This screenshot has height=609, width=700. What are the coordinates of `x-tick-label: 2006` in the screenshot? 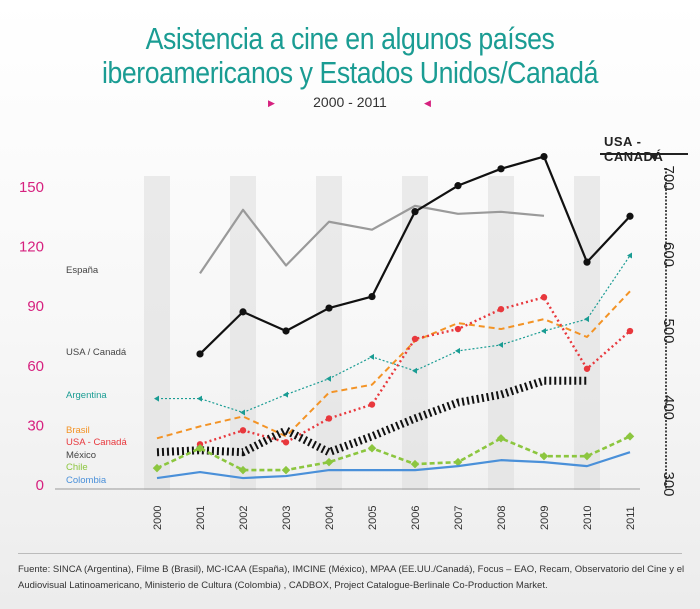 It's located at (416, 518).